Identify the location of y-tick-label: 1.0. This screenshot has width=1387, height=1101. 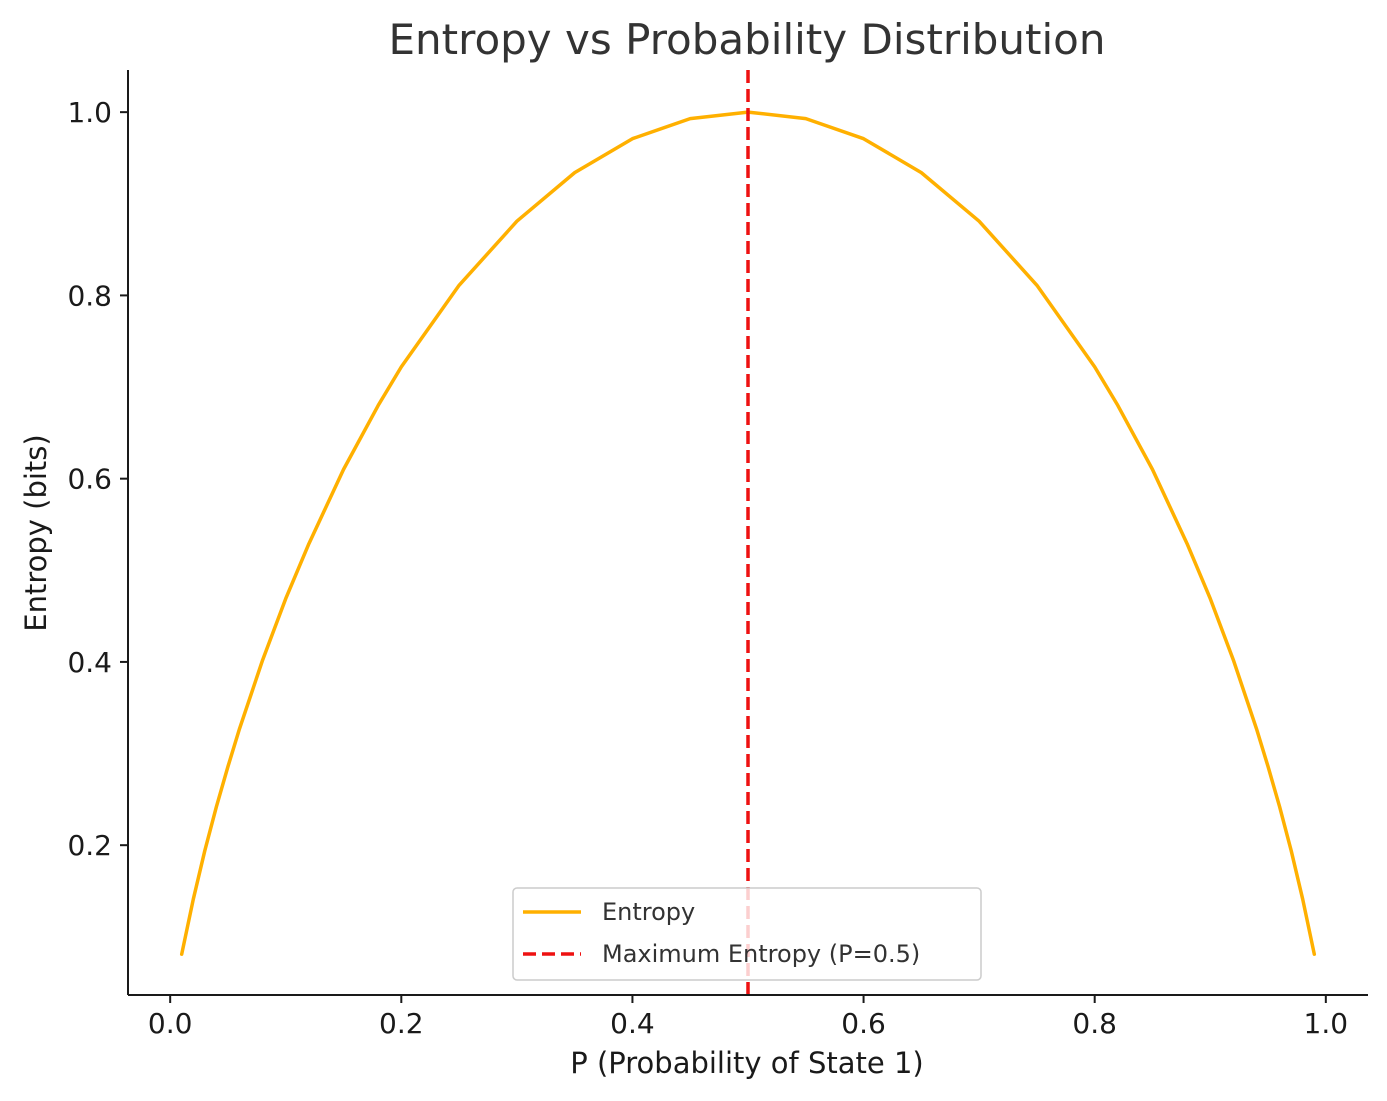
(89, 112).